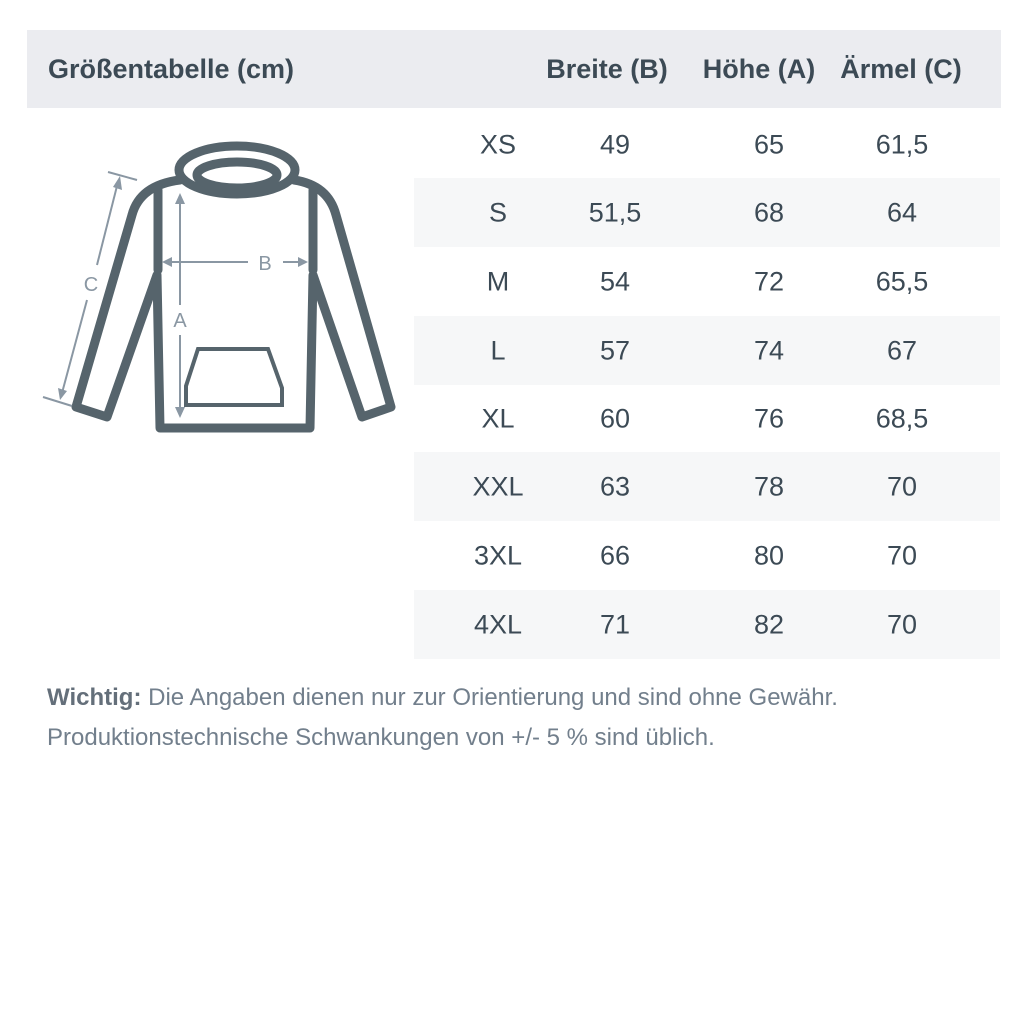  What do you see at coordinates (901, 69) in the screenshot?
I see `column-header-aermel: Ärmel (C)` at bounding box center [901, 69].